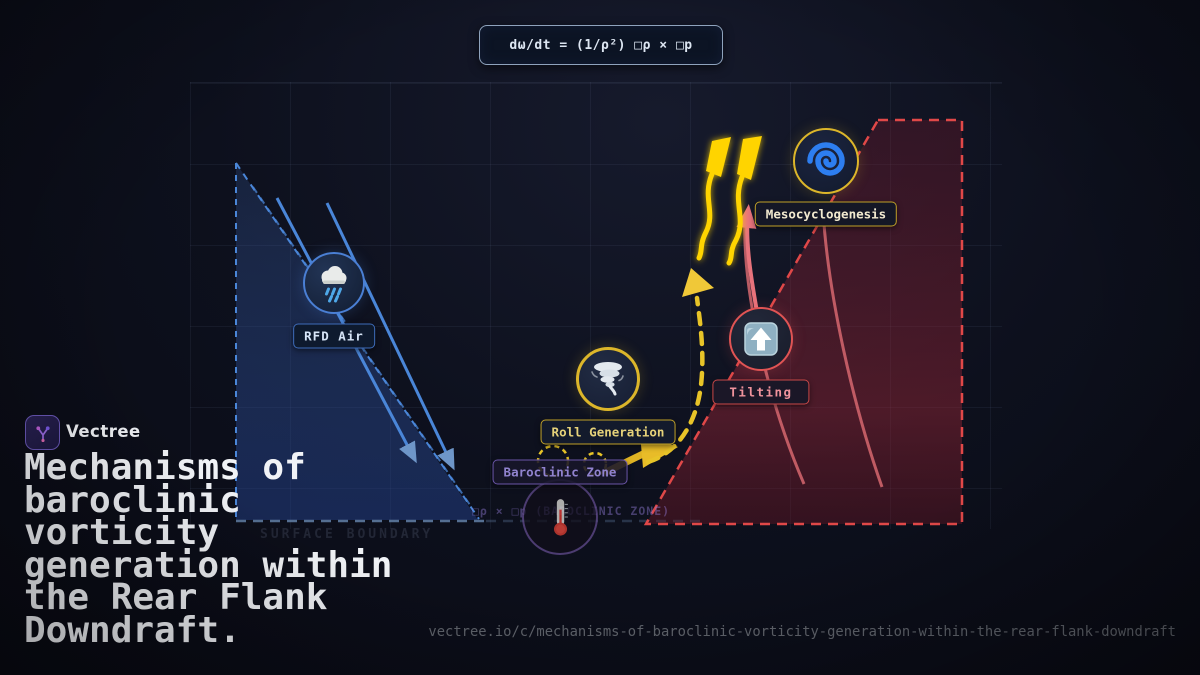  I want to click on tilting-path-arrow-head, so click(698, 282).